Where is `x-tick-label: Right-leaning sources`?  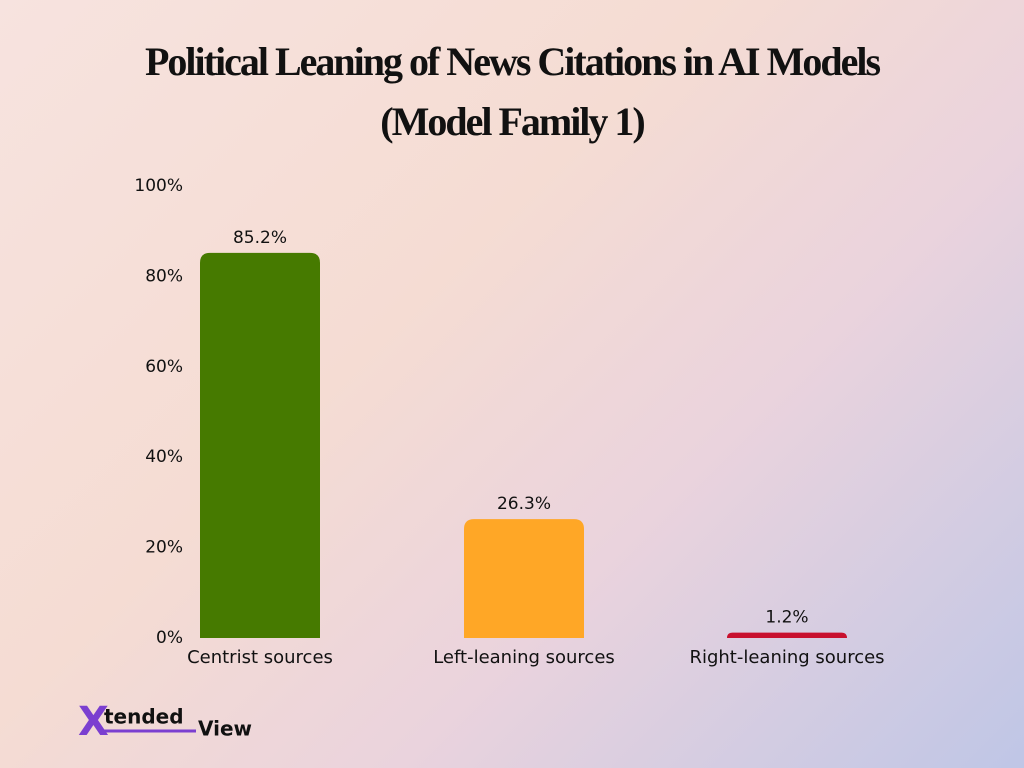
x-tick-label: Right-leaning sources is located at coordinates (786, 657).